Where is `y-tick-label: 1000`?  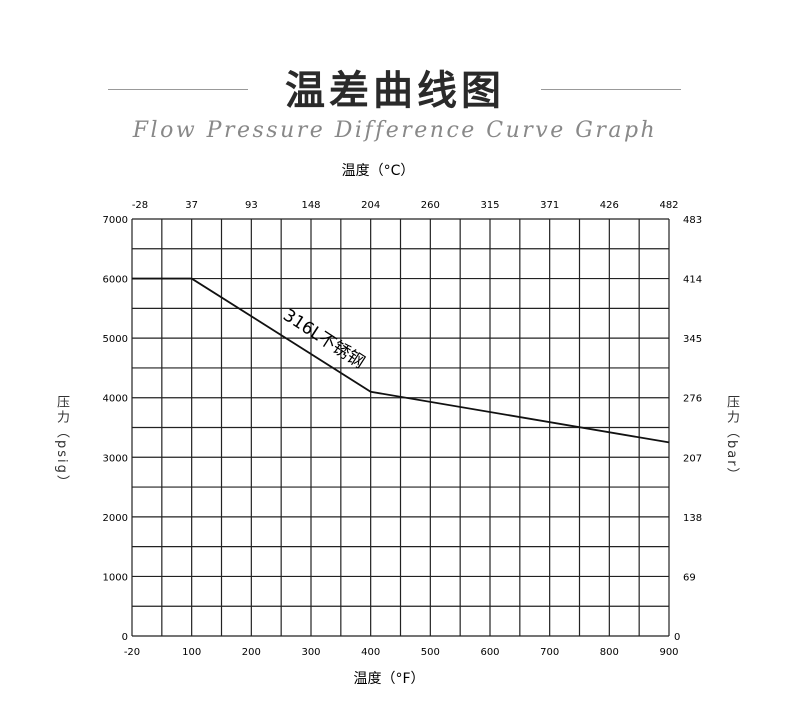
y-tick-label: 1000 is located at coordinates (115, 577).